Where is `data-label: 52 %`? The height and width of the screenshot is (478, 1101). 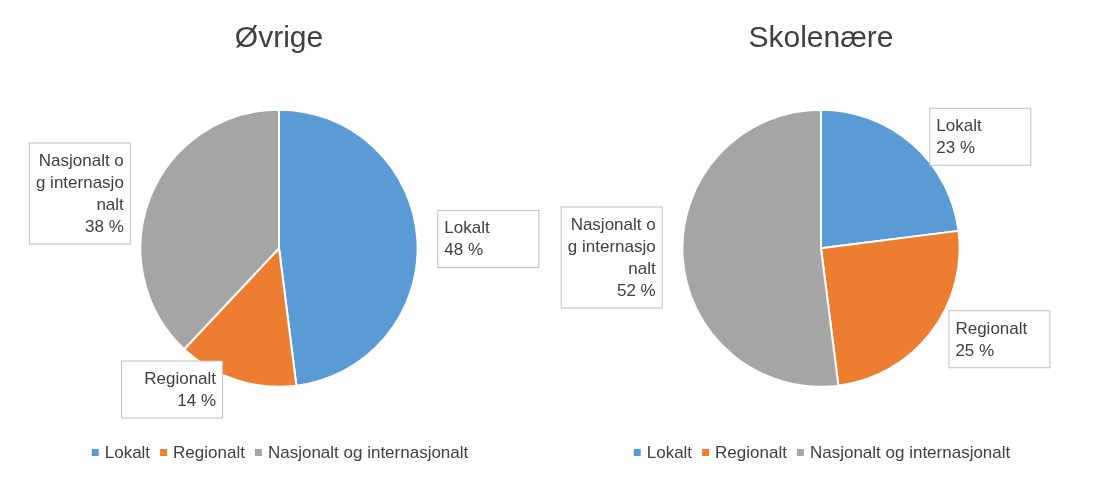
data-label: 52 % is located at coordinates (636, 291).